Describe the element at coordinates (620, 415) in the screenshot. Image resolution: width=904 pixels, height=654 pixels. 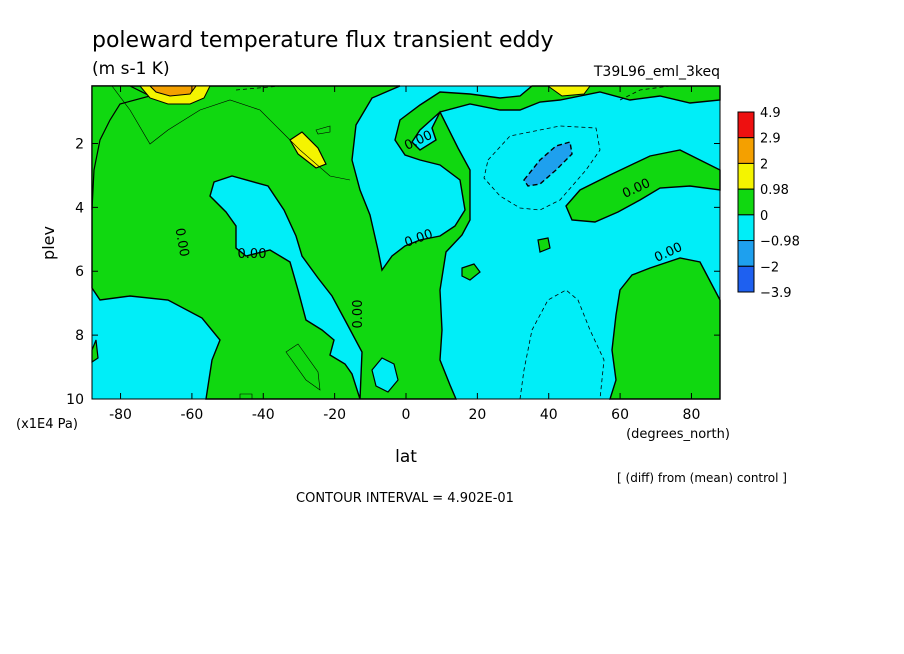
I see `x-tick-label: 60` at that location.